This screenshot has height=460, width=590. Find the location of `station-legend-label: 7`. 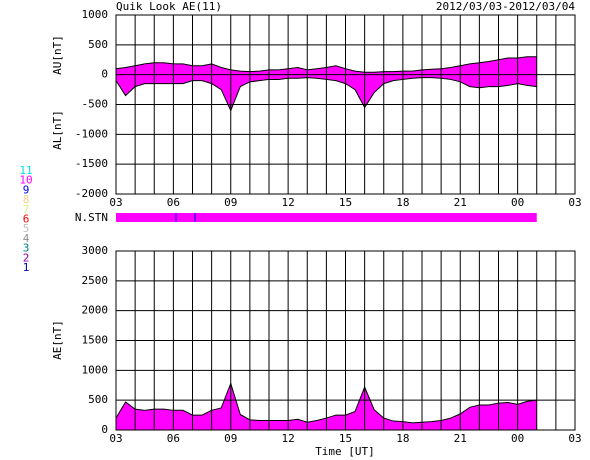

station-legend-label: 7 is located at coordinates (26, 209).